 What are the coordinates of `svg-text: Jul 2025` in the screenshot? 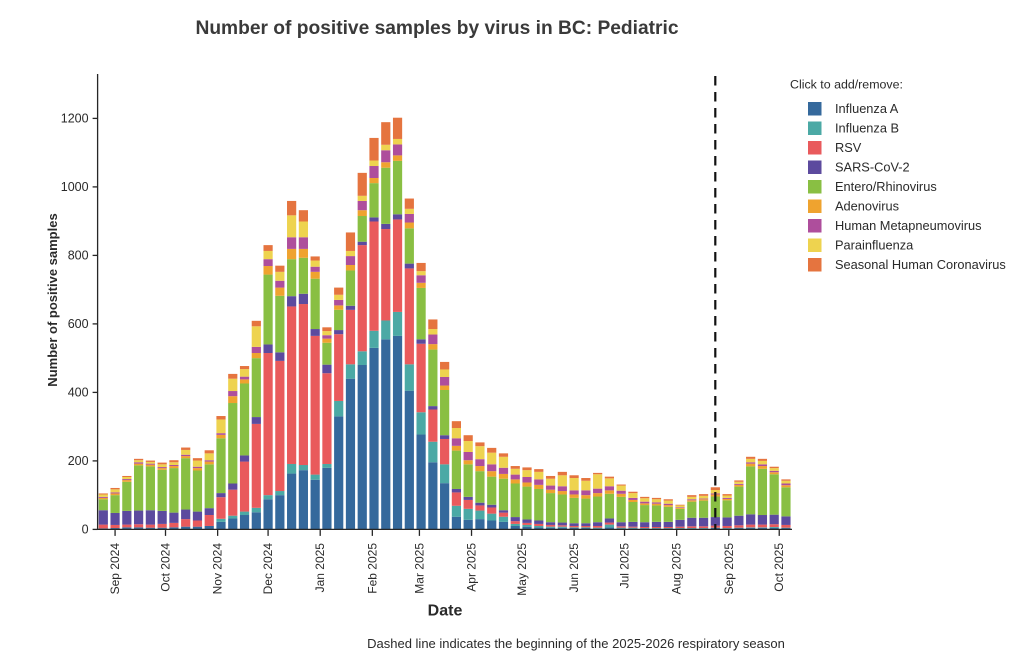 It's located at (625, 566).